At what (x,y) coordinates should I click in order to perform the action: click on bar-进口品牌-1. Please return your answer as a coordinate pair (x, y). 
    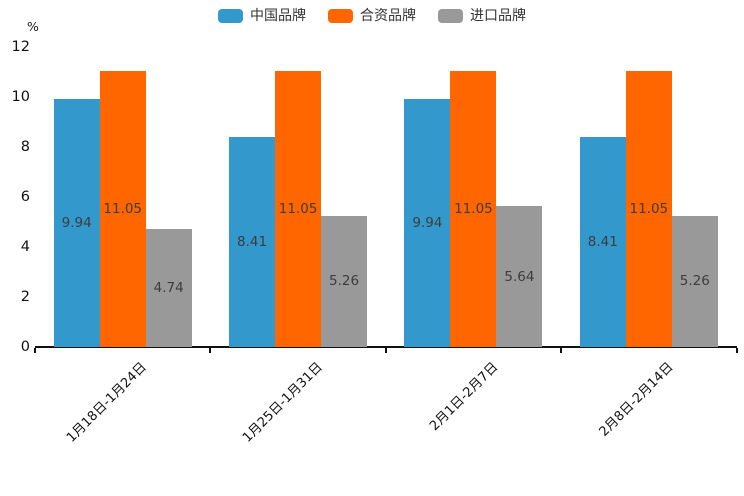
    Looking at the image, I should click on (344, 281).